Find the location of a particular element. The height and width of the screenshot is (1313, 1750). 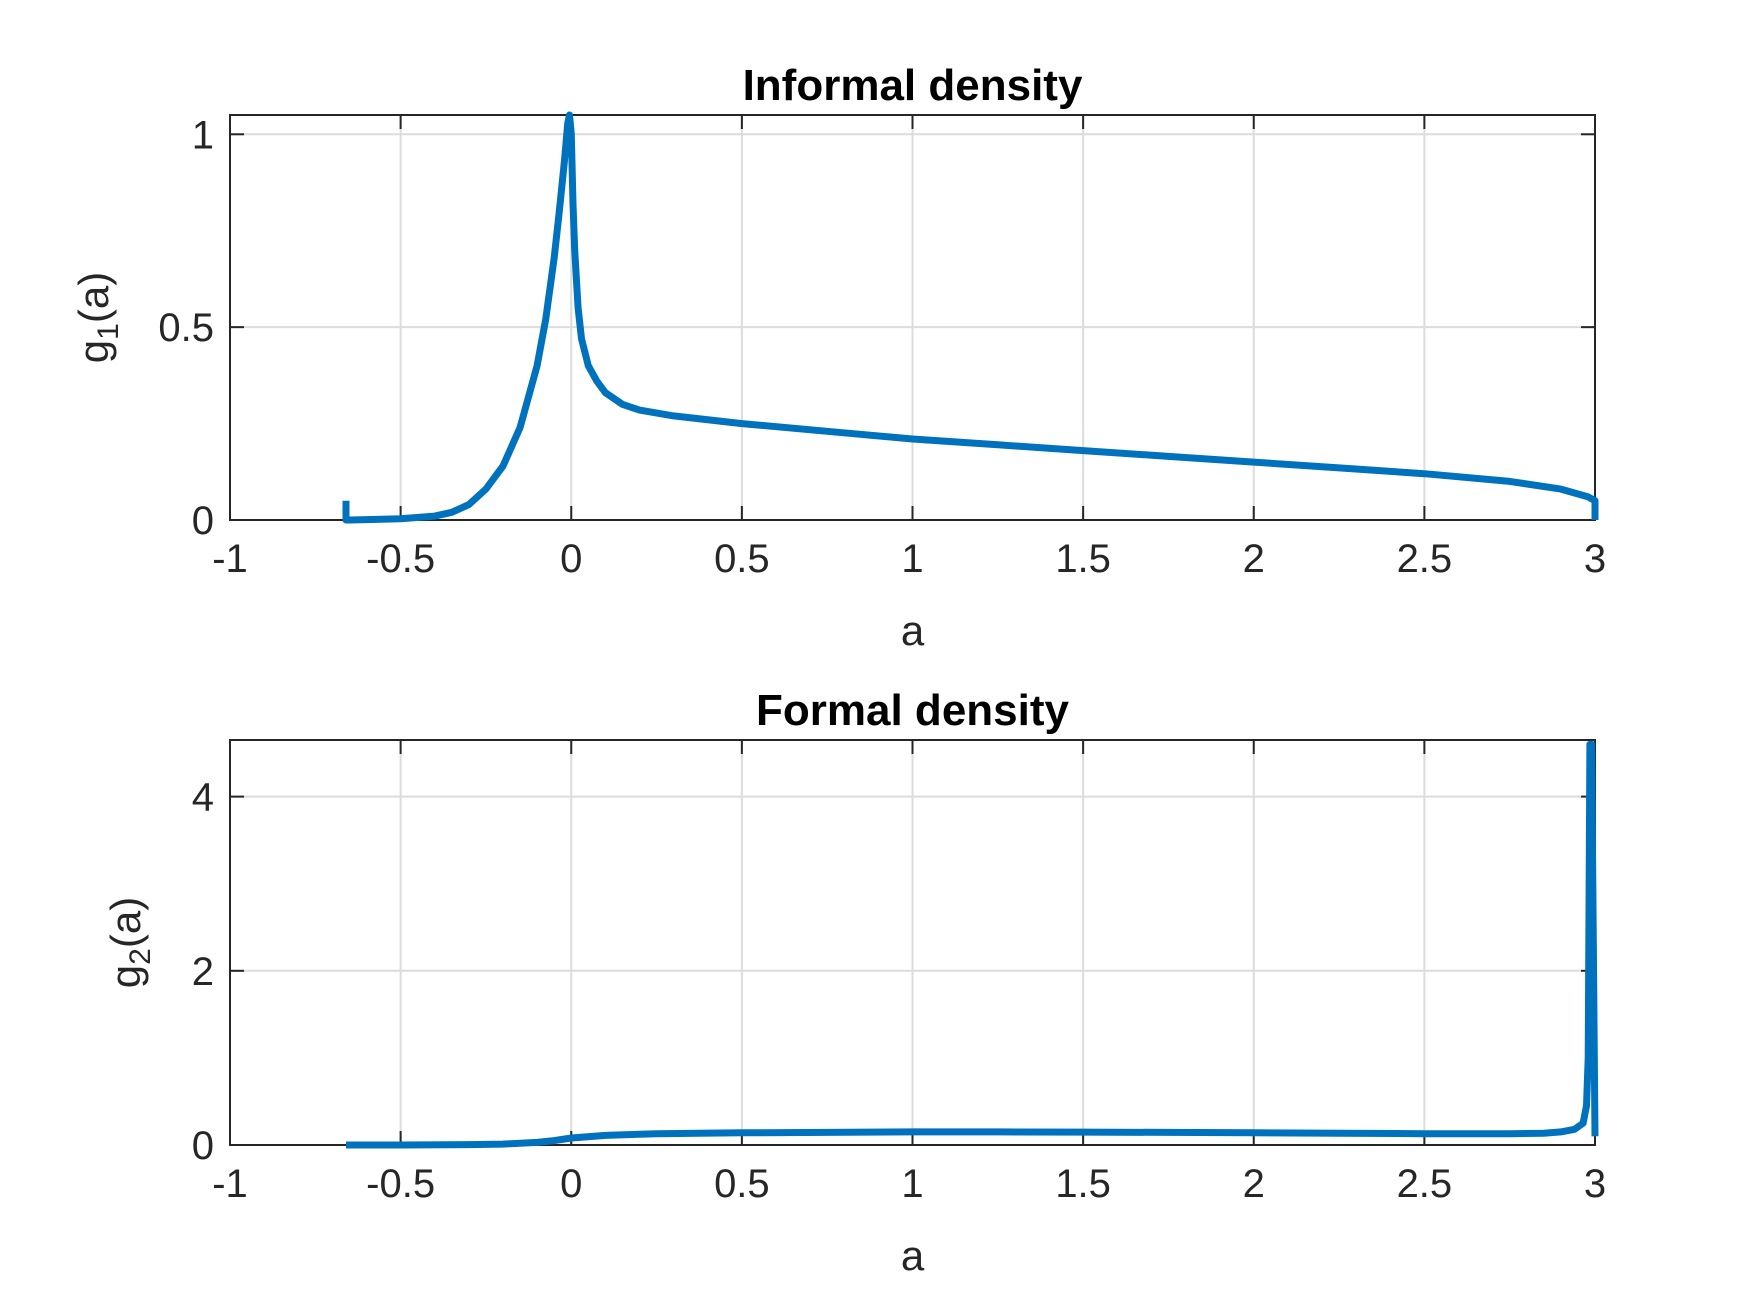

y-tick-label: 4 is located at coordinates (203, 798).